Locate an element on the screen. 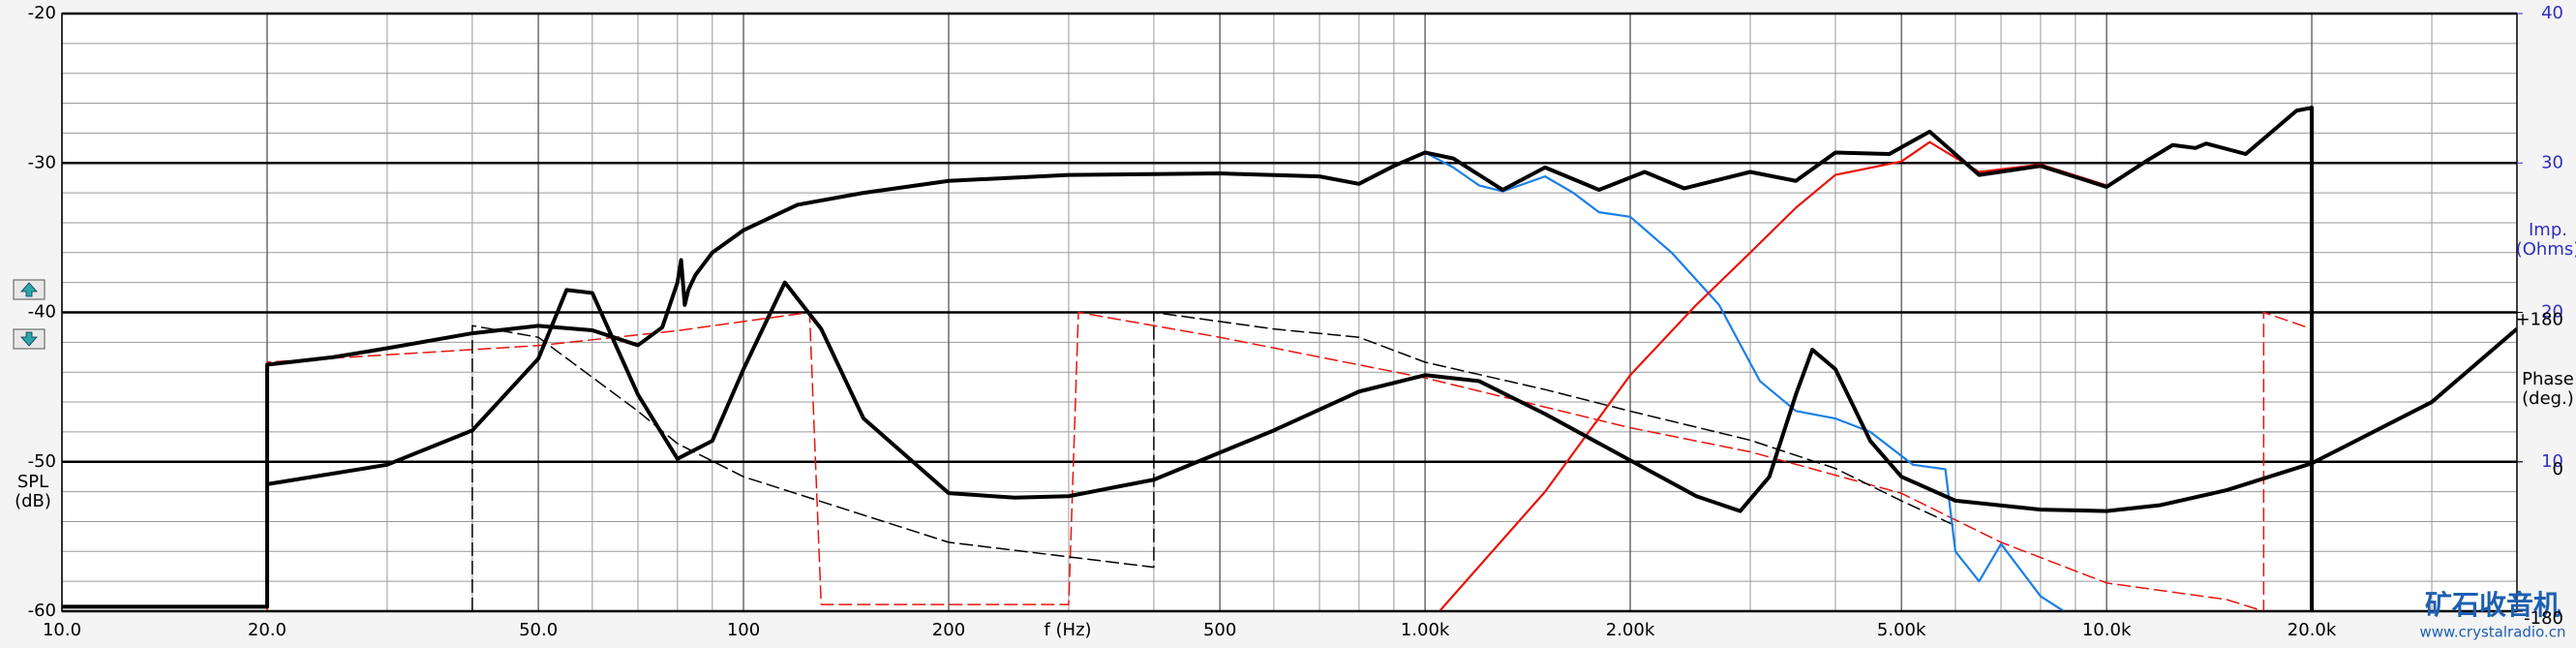  y-tick-label: -30 is located at coordinates (42, 162).